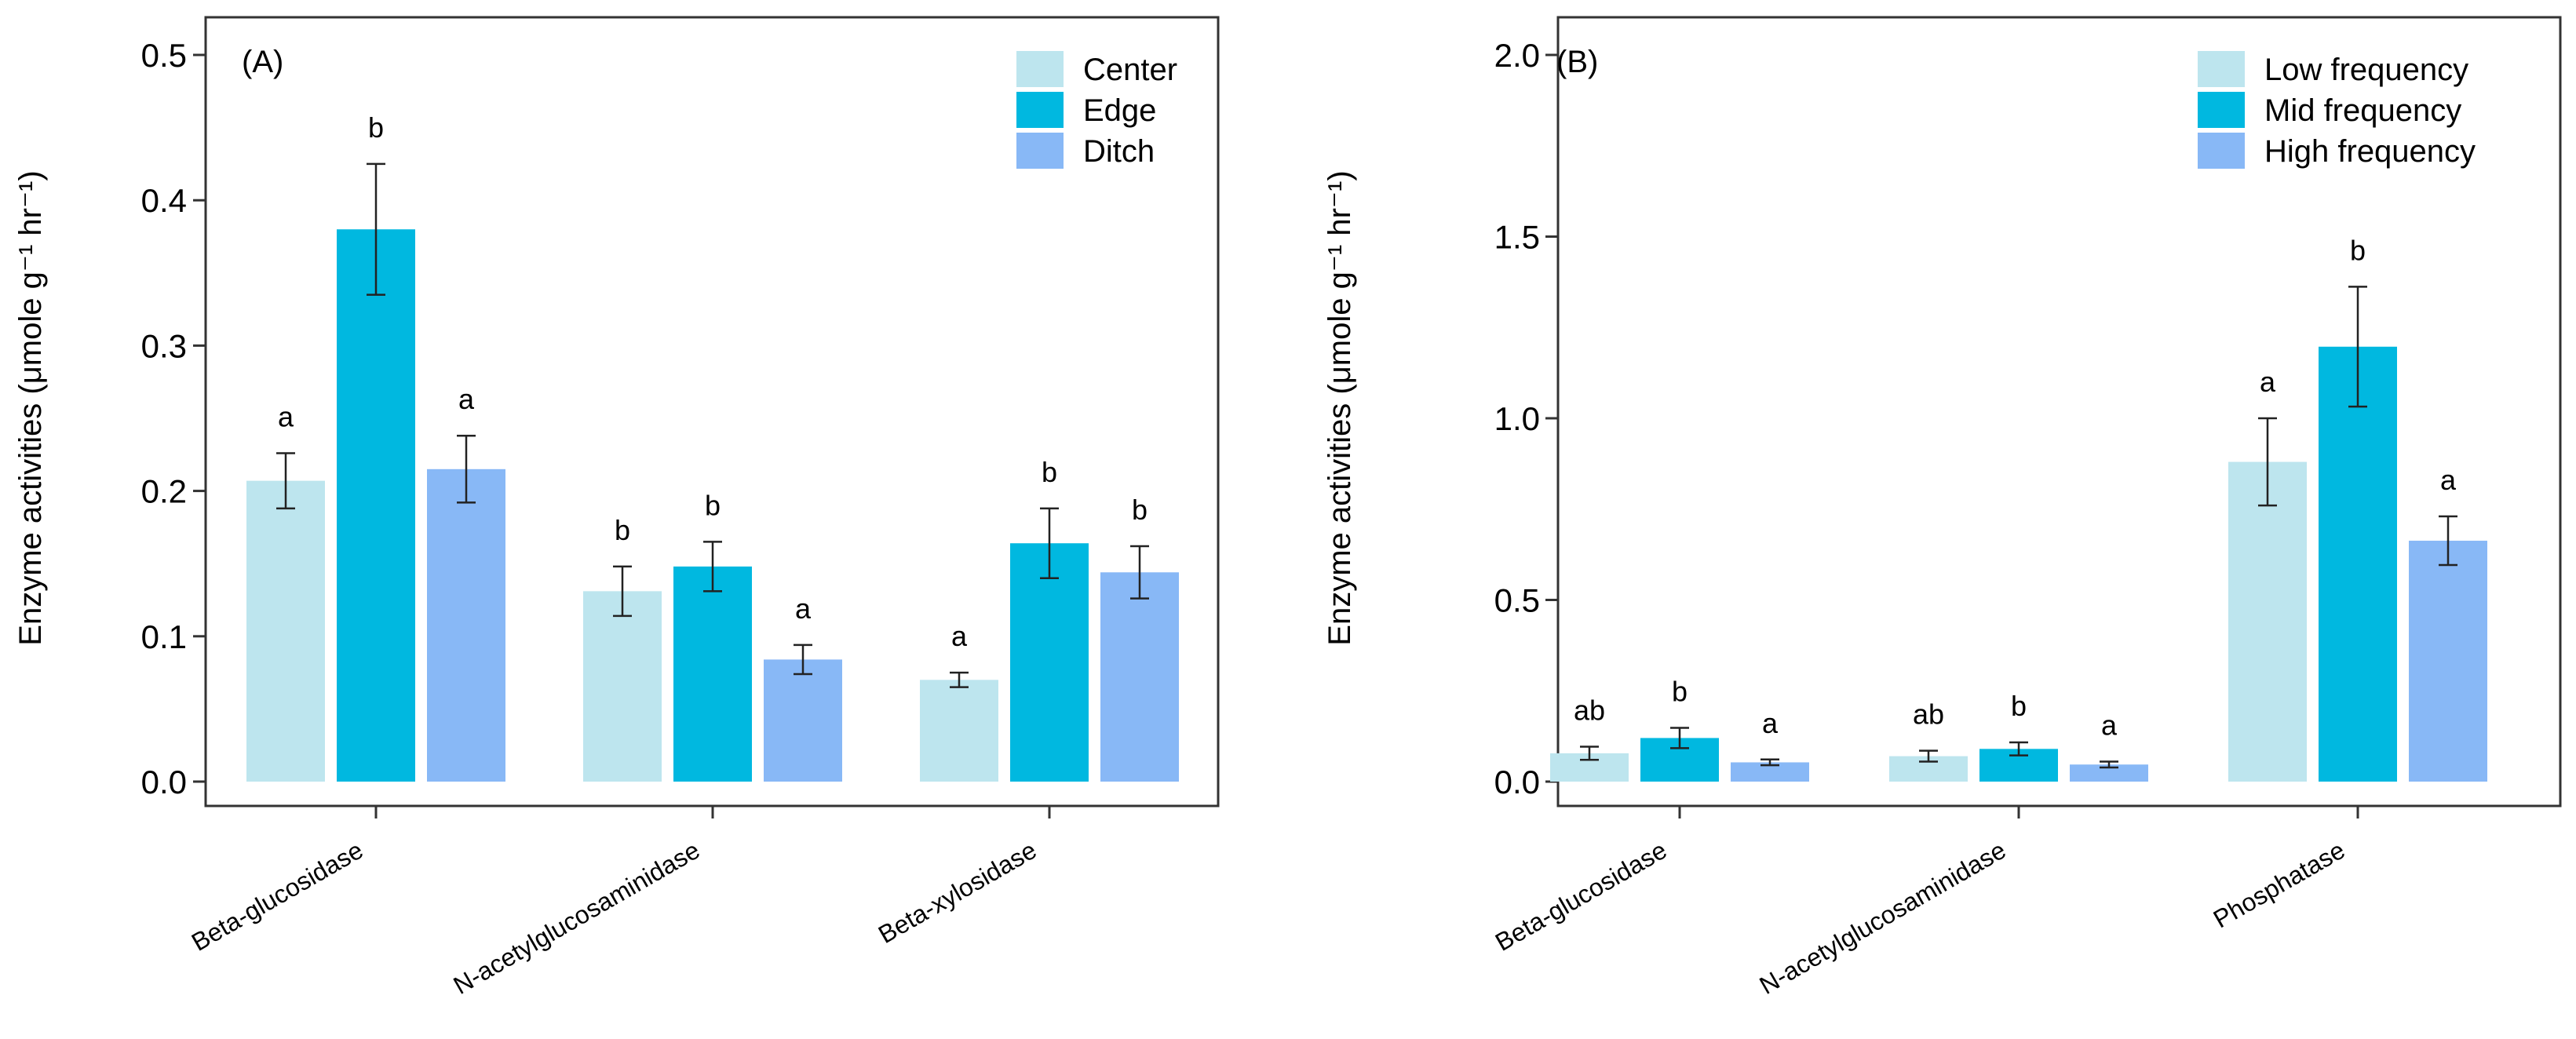 The height and width of the screenshot is (1039, 2576). I want to click on legend-label: Center, so click(1130, 70).